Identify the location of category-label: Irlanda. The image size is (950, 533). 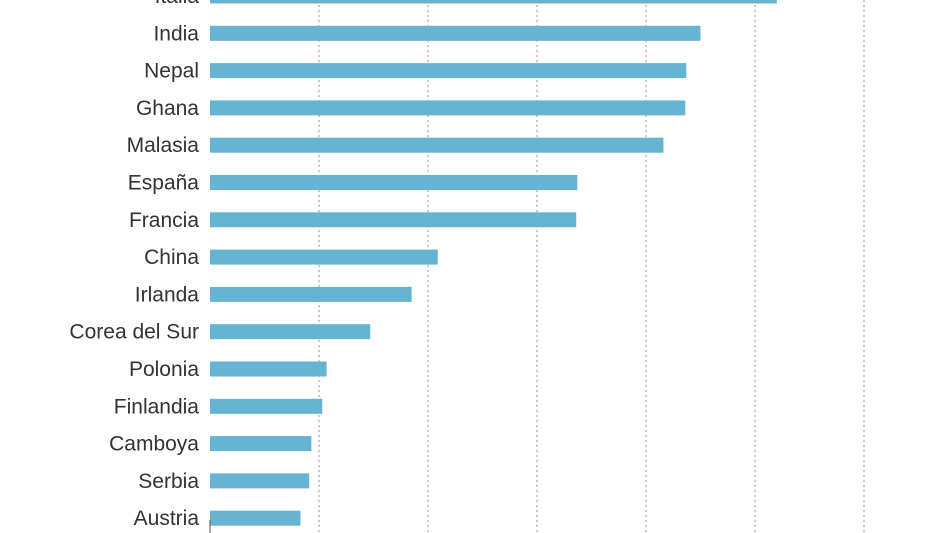
(167, 294).